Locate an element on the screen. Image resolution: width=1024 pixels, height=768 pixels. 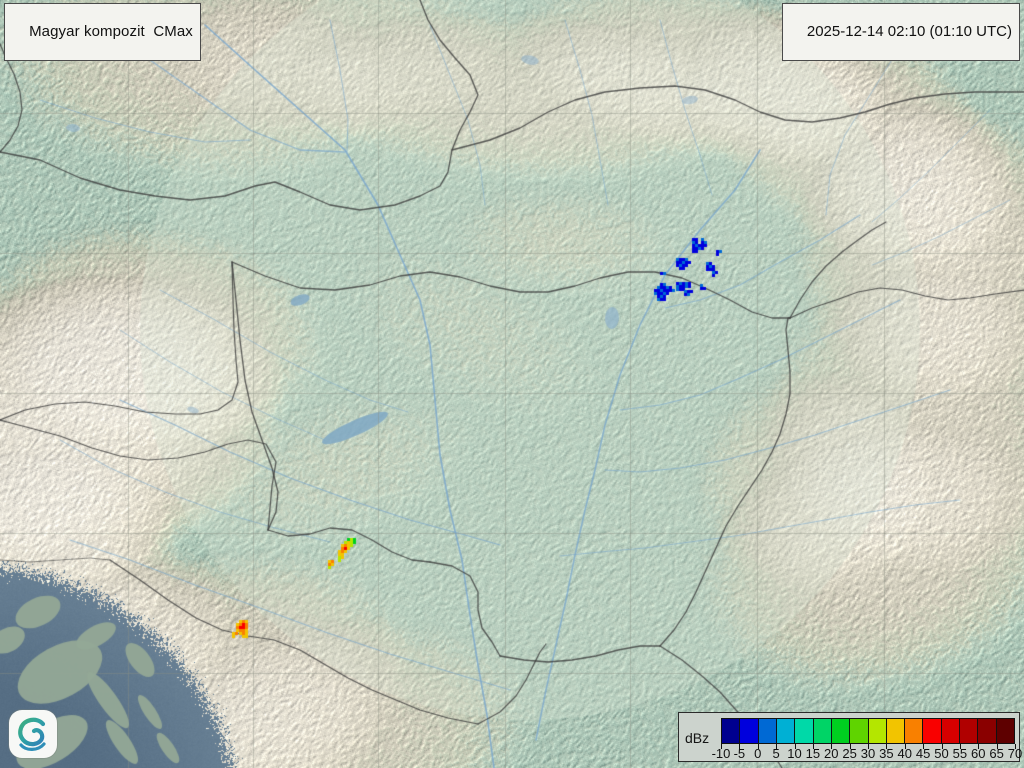
product-title: Magyar kompozit CMax is located at coordinates (111, 31).